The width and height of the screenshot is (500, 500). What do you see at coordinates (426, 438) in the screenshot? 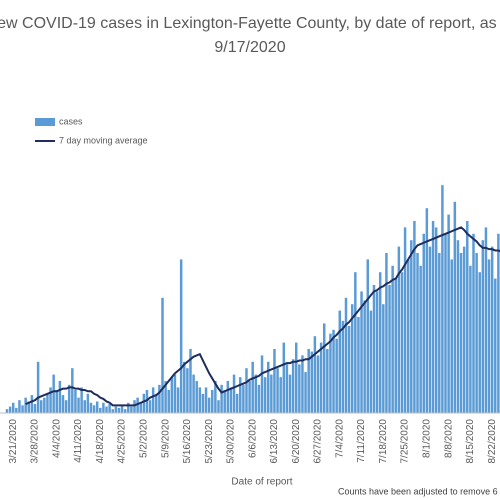
I see `x-tick-label: 8/1/2020` at bounding box center [426, 438].